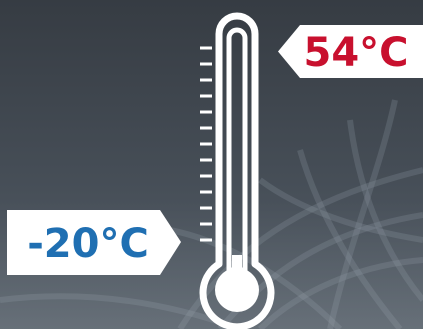  What do you see at coordinates (88, 244) in the screenshot?
I see `low-temp-label: -20°C` at bounding box center [88, 244].